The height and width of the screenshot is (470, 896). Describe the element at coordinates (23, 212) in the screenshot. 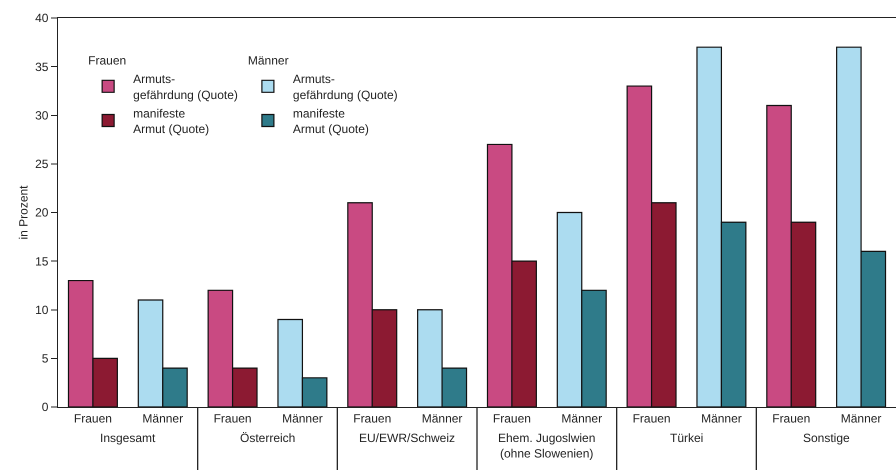

I see `y-axis-title: in Prozent` at that location.